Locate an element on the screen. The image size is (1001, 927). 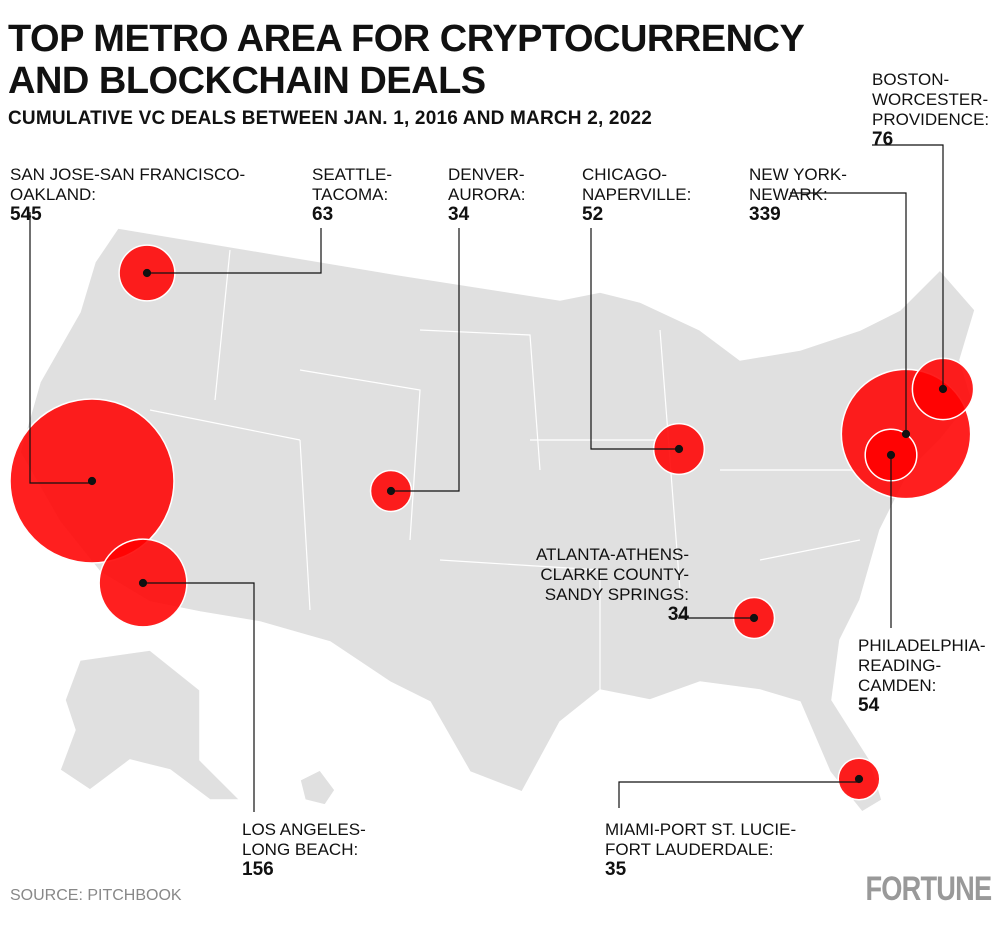
metro-name: SAN JOSE-SAN FRANCISCO- OAKLAND: is located at coordinates (128, 184).